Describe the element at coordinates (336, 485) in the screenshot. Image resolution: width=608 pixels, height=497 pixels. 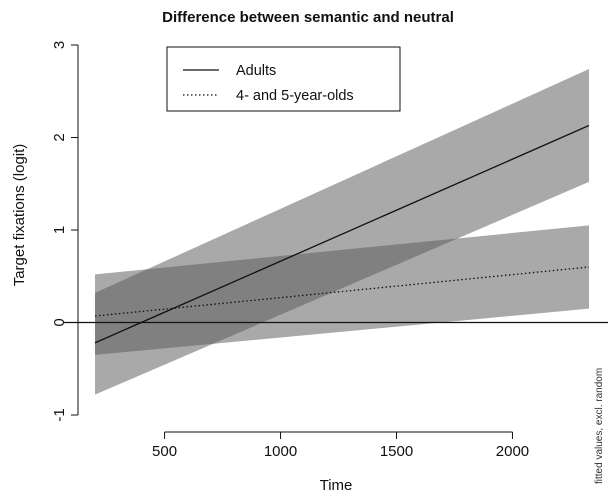
I see `x-axis-label: Time` at that location.